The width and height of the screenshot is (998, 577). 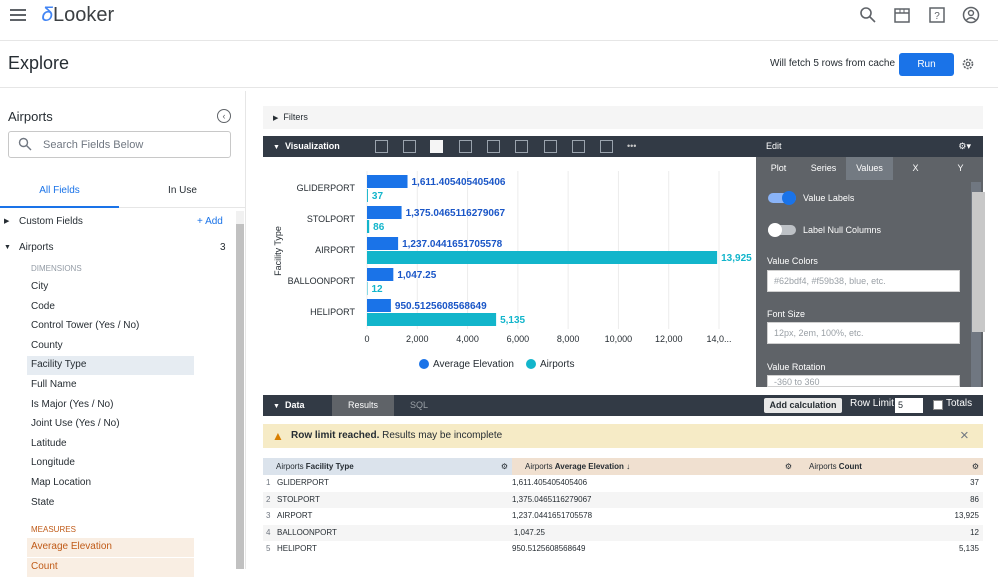 I want to click on sort-desc-icon: ↓, so click(x=628, y=466).